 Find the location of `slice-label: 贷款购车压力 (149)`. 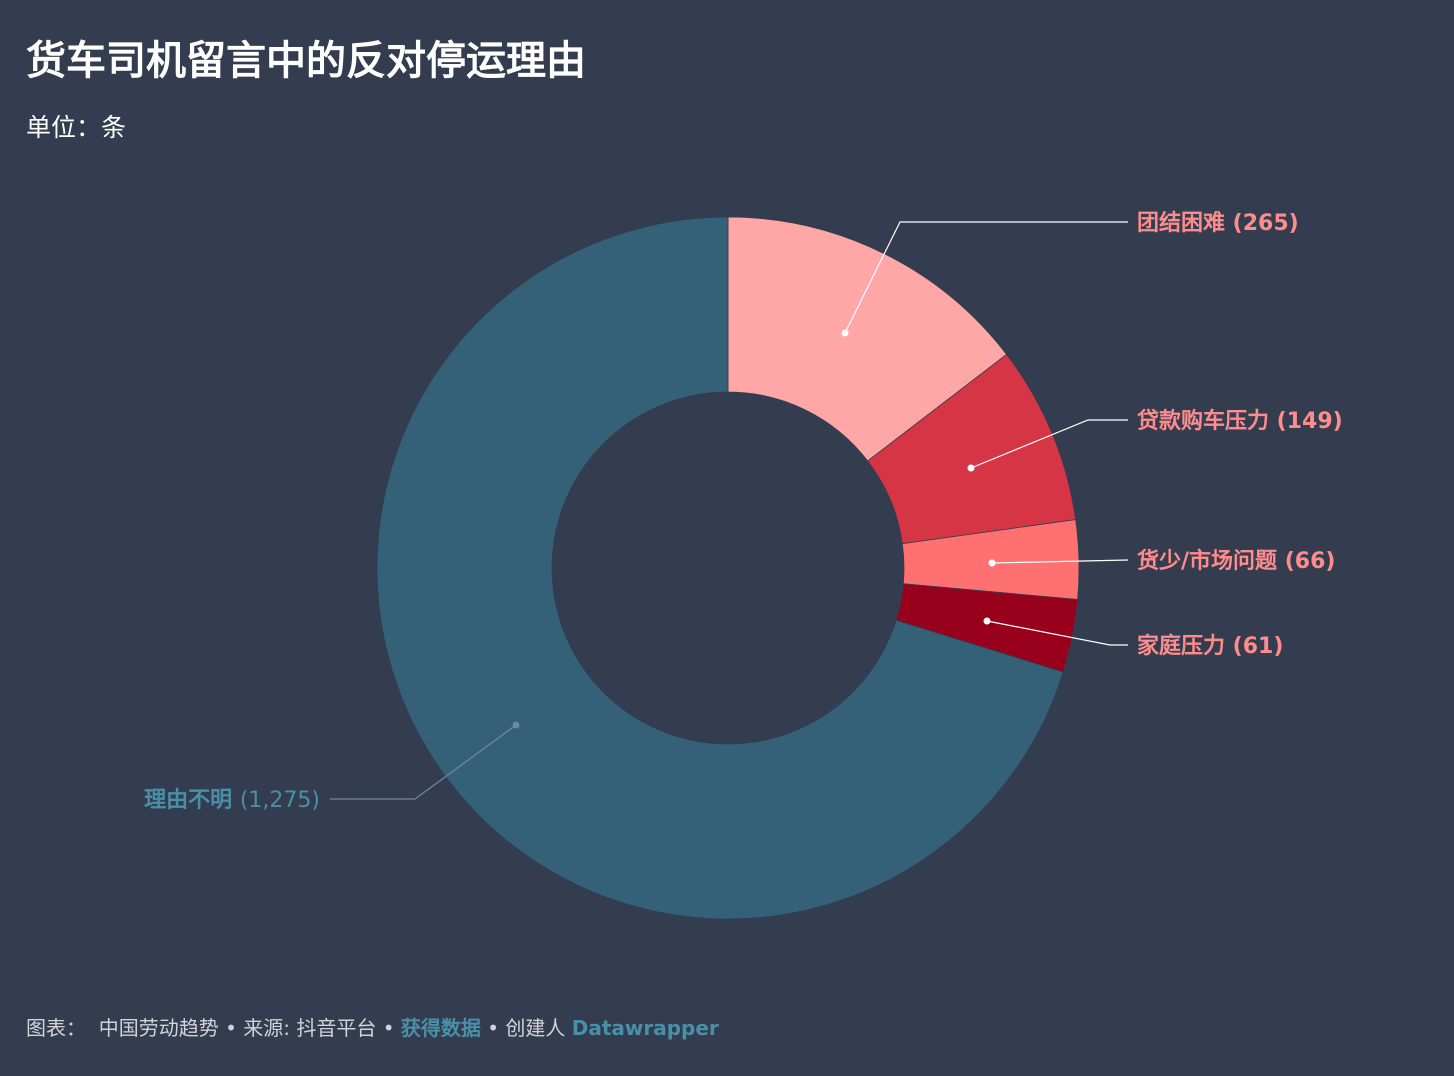

slice-label: 贷款购车压力 (149) is located at coordinates (1240, 421).